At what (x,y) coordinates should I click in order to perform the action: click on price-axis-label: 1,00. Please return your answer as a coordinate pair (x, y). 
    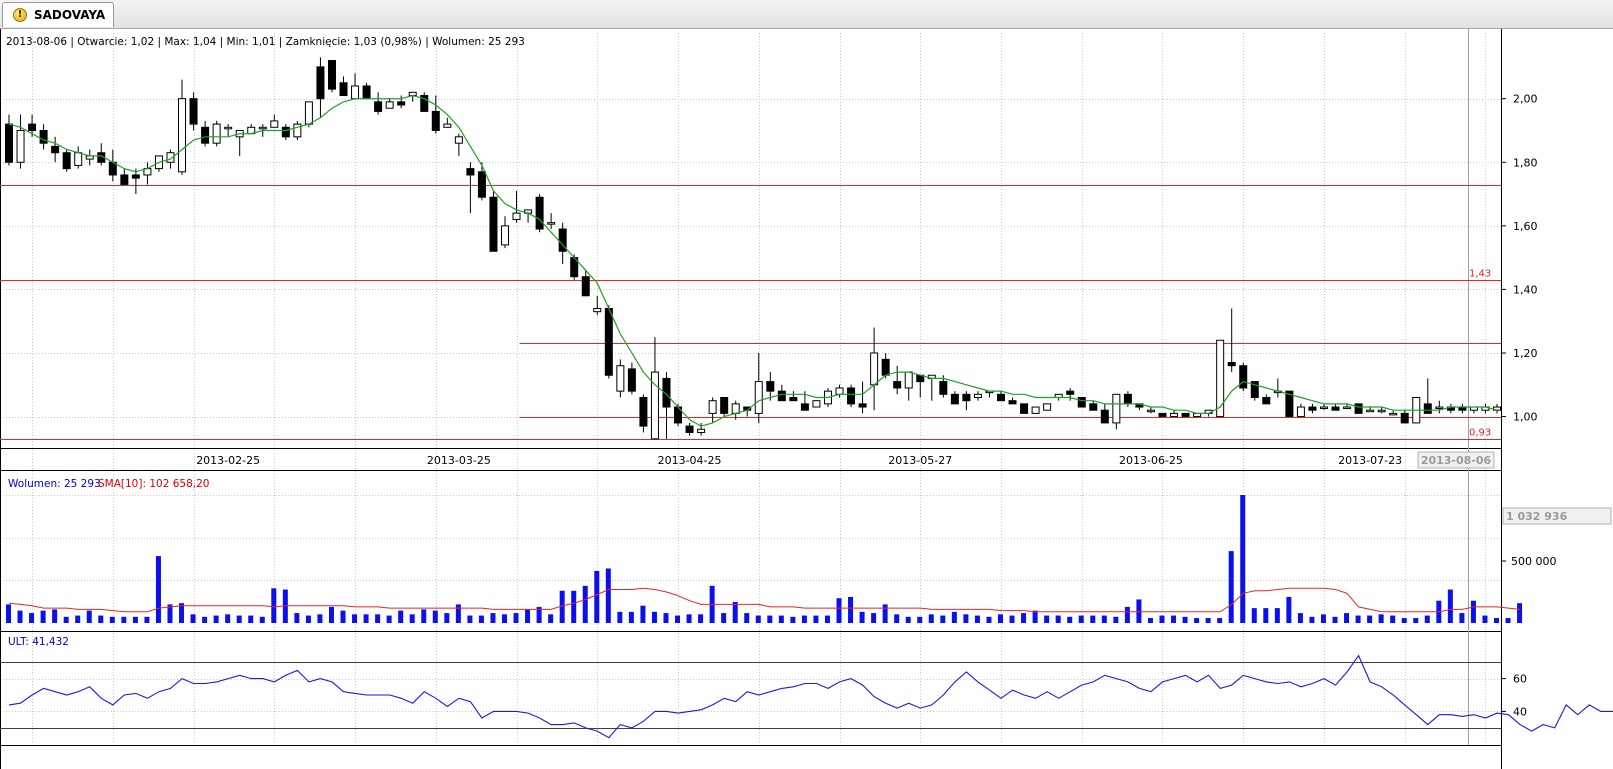
    Looking at the image, I should click on (1525, 417).